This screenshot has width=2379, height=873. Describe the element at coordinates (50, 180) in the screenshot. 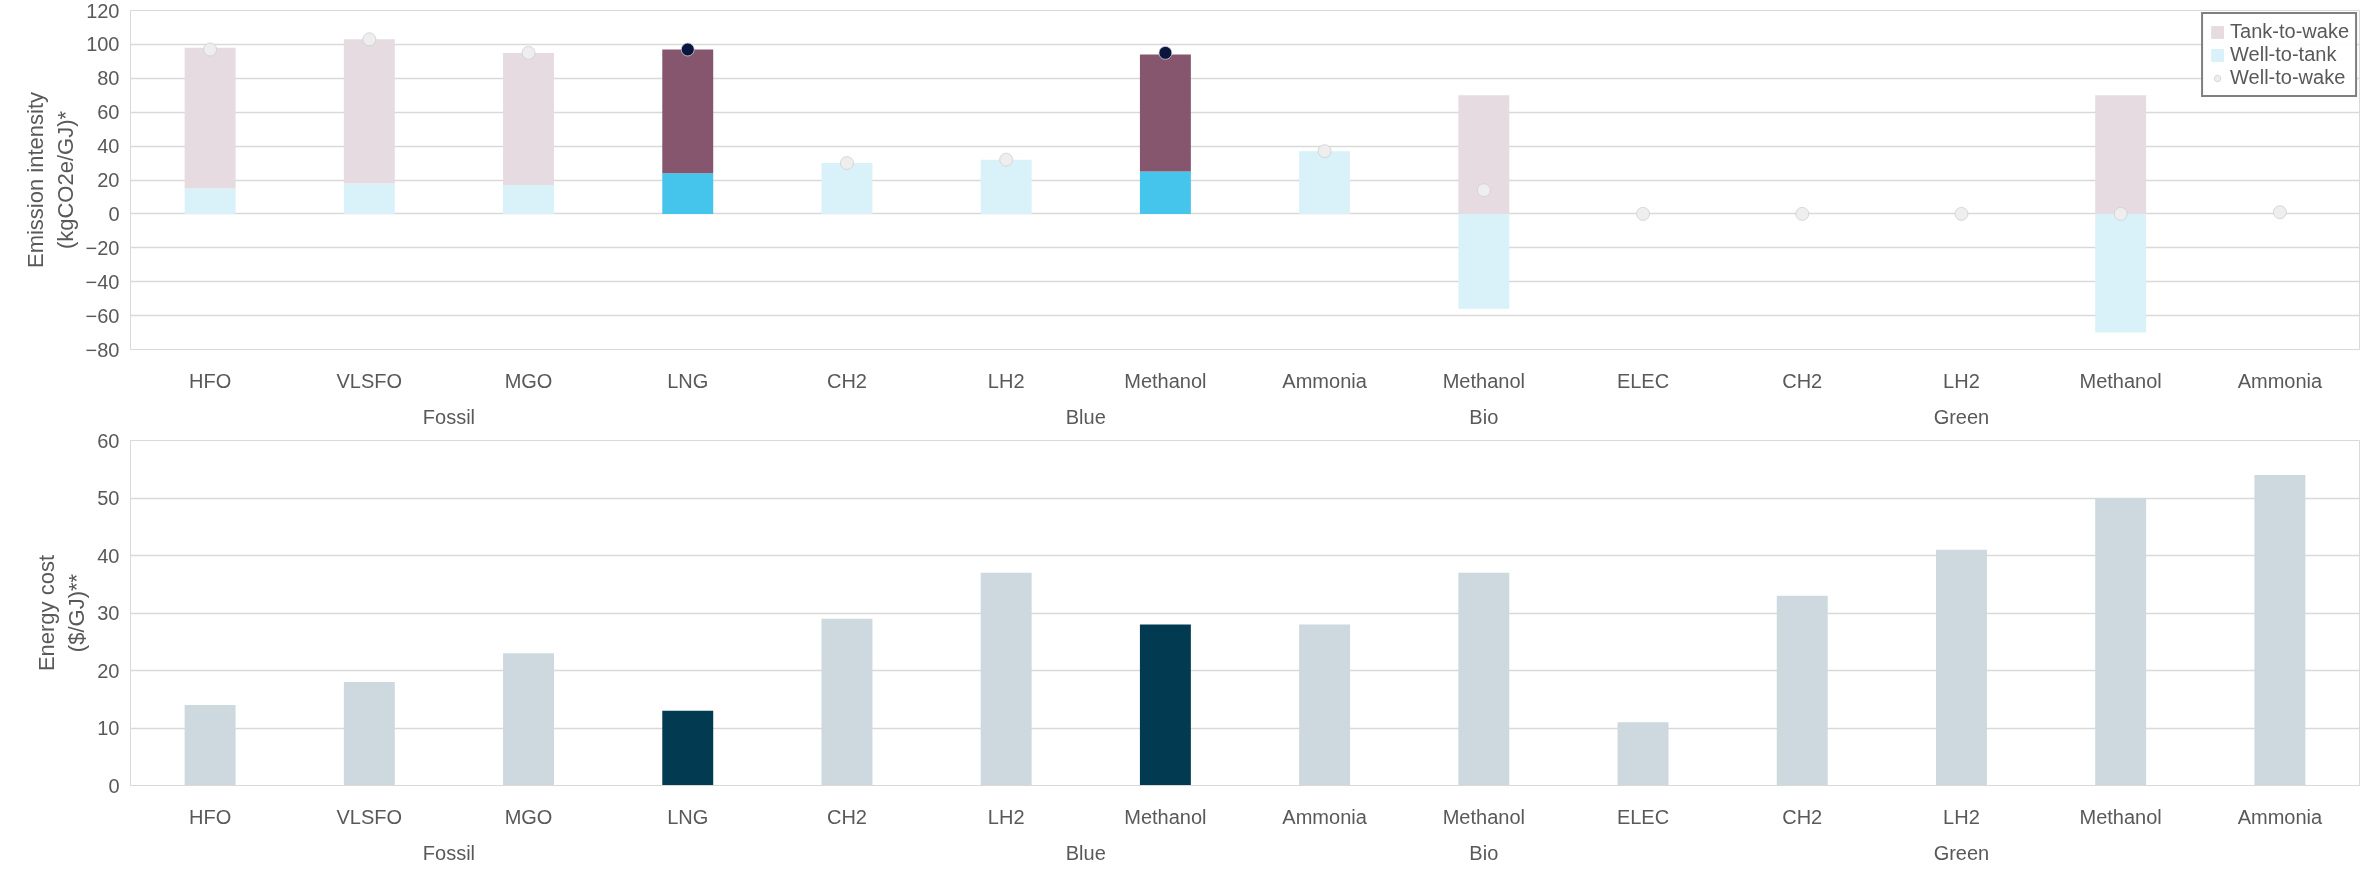

I see `y-axis-title: Emission intensity (kgCO2e/GJ)*` at that location.